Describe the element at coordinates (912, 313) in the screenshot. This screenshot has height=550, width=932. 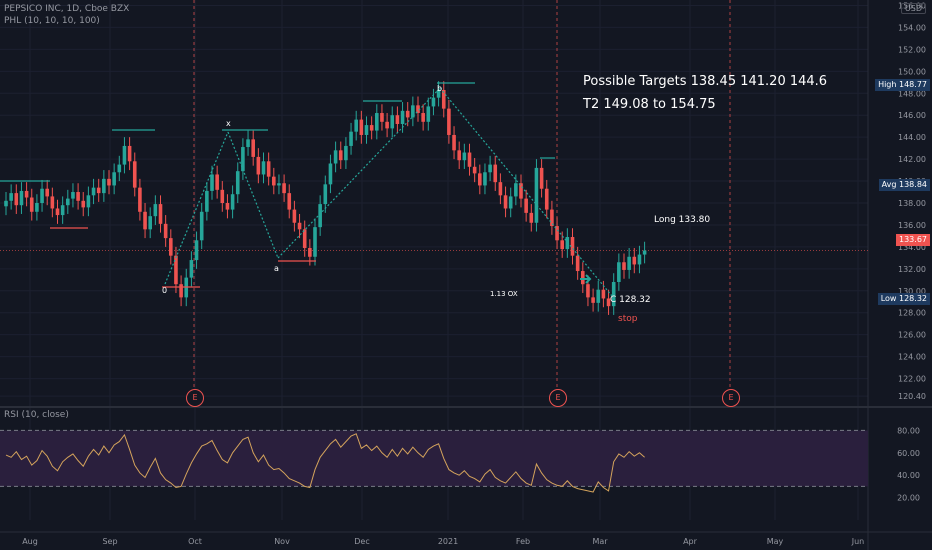
I see `price-tick-label: 128.00` at that location.